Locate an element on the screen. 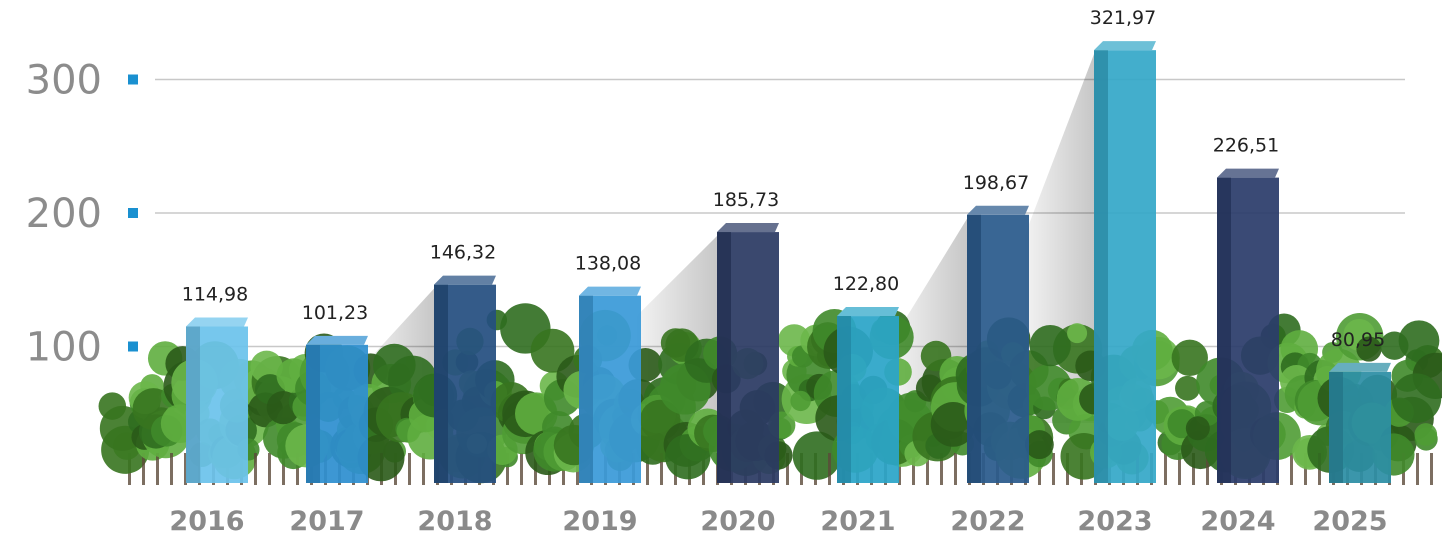 This screenshot has height=533, width=1442. data-label-2022: 198,67 is located at coordinates (996, 183).